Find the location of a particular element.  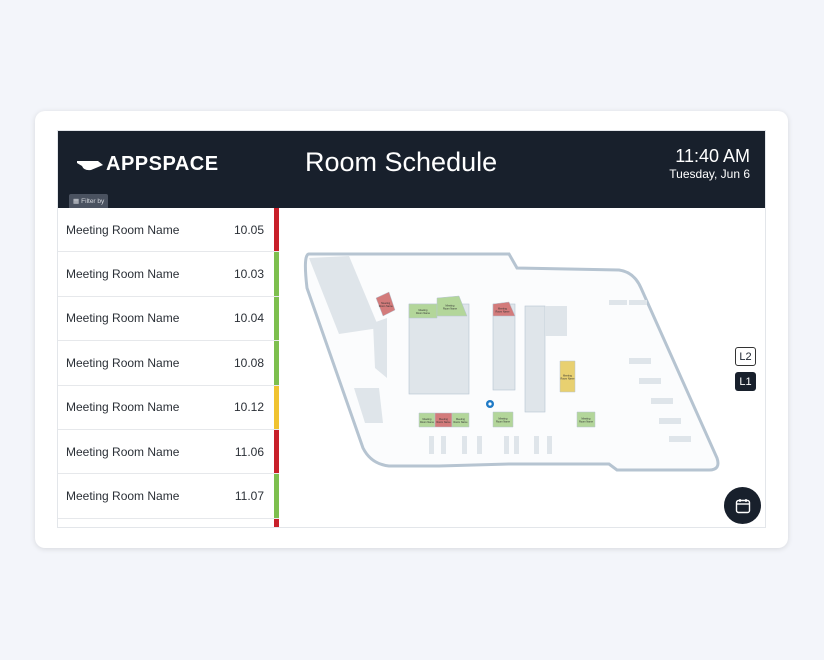

room-row: Meeting Room Name 10.12 is located at coordinates (168, 407).